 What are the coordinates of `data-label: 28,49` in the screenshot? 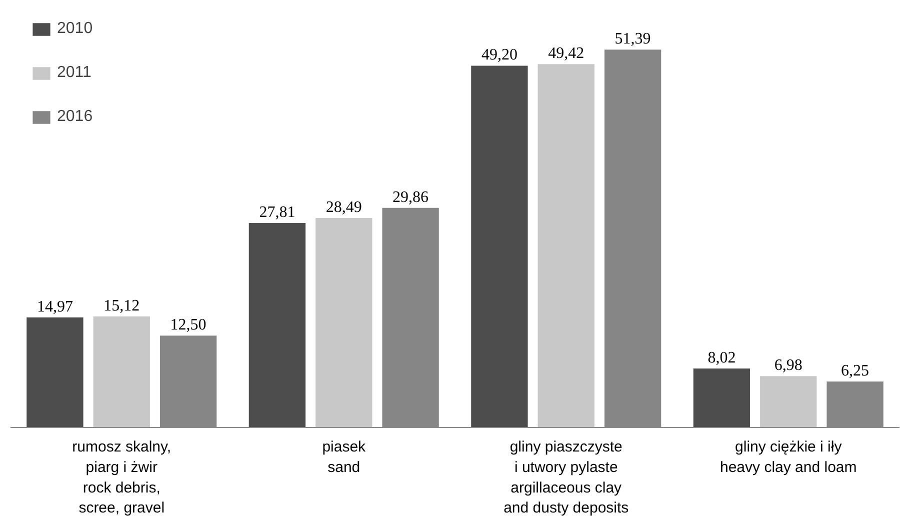 It's located at (344, 207).